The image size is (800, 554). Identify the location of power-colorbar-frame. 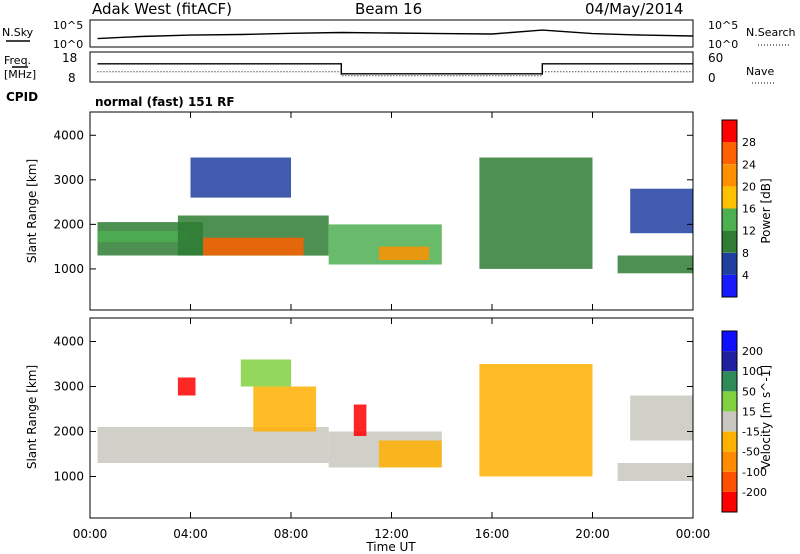
(729, 208).